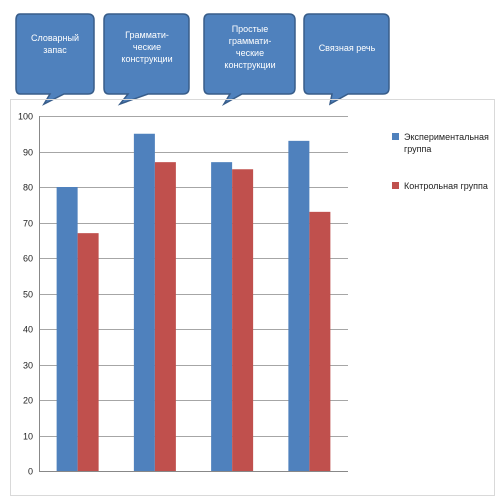  What do you see at coordinates (30, 472) in the screenshot?
I see `y-tick-label: 0` at bounding box center [30, 472].